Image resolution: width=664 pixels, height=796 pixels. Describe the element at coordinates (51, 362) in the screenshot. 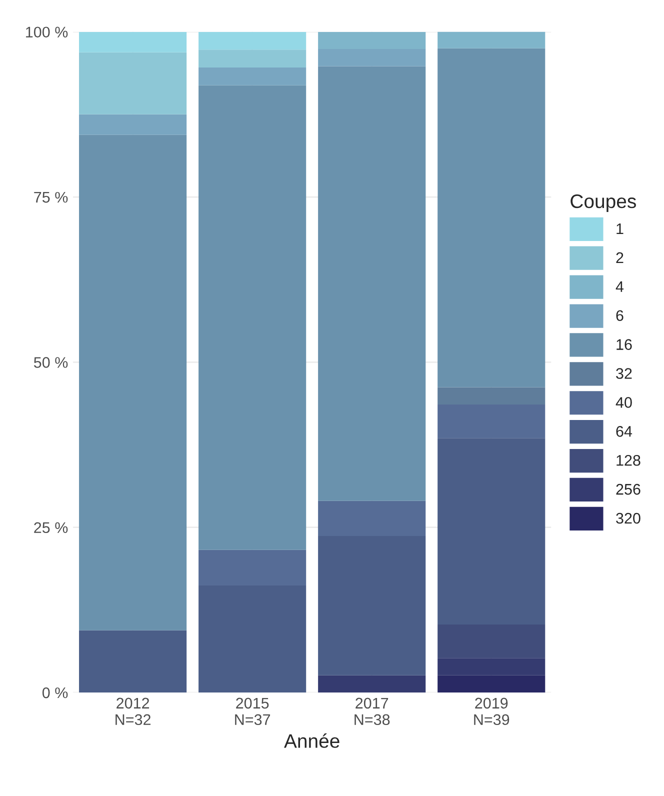

I see `y-tick-label: 50 %` at that location.